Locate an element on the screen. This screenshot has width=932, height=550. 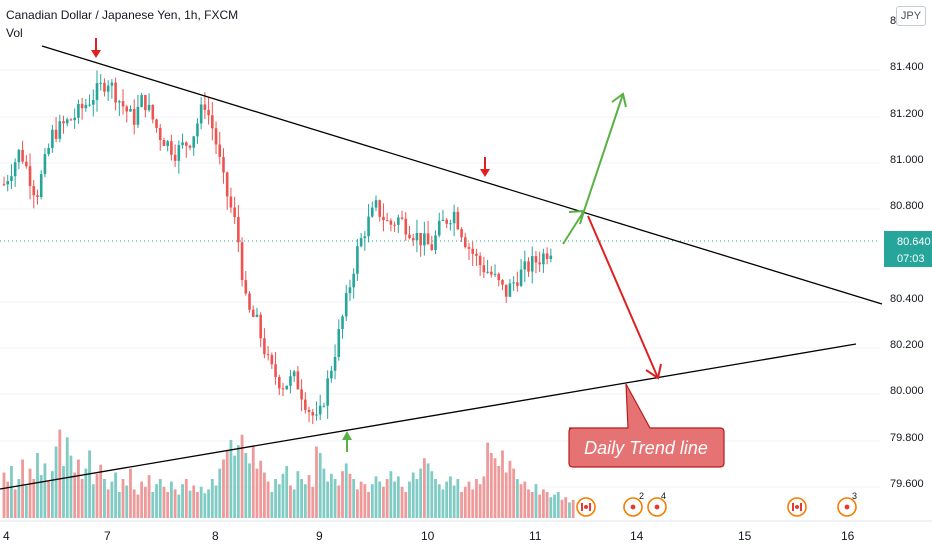
event-count: 4 is located at coordinates (663, 496).